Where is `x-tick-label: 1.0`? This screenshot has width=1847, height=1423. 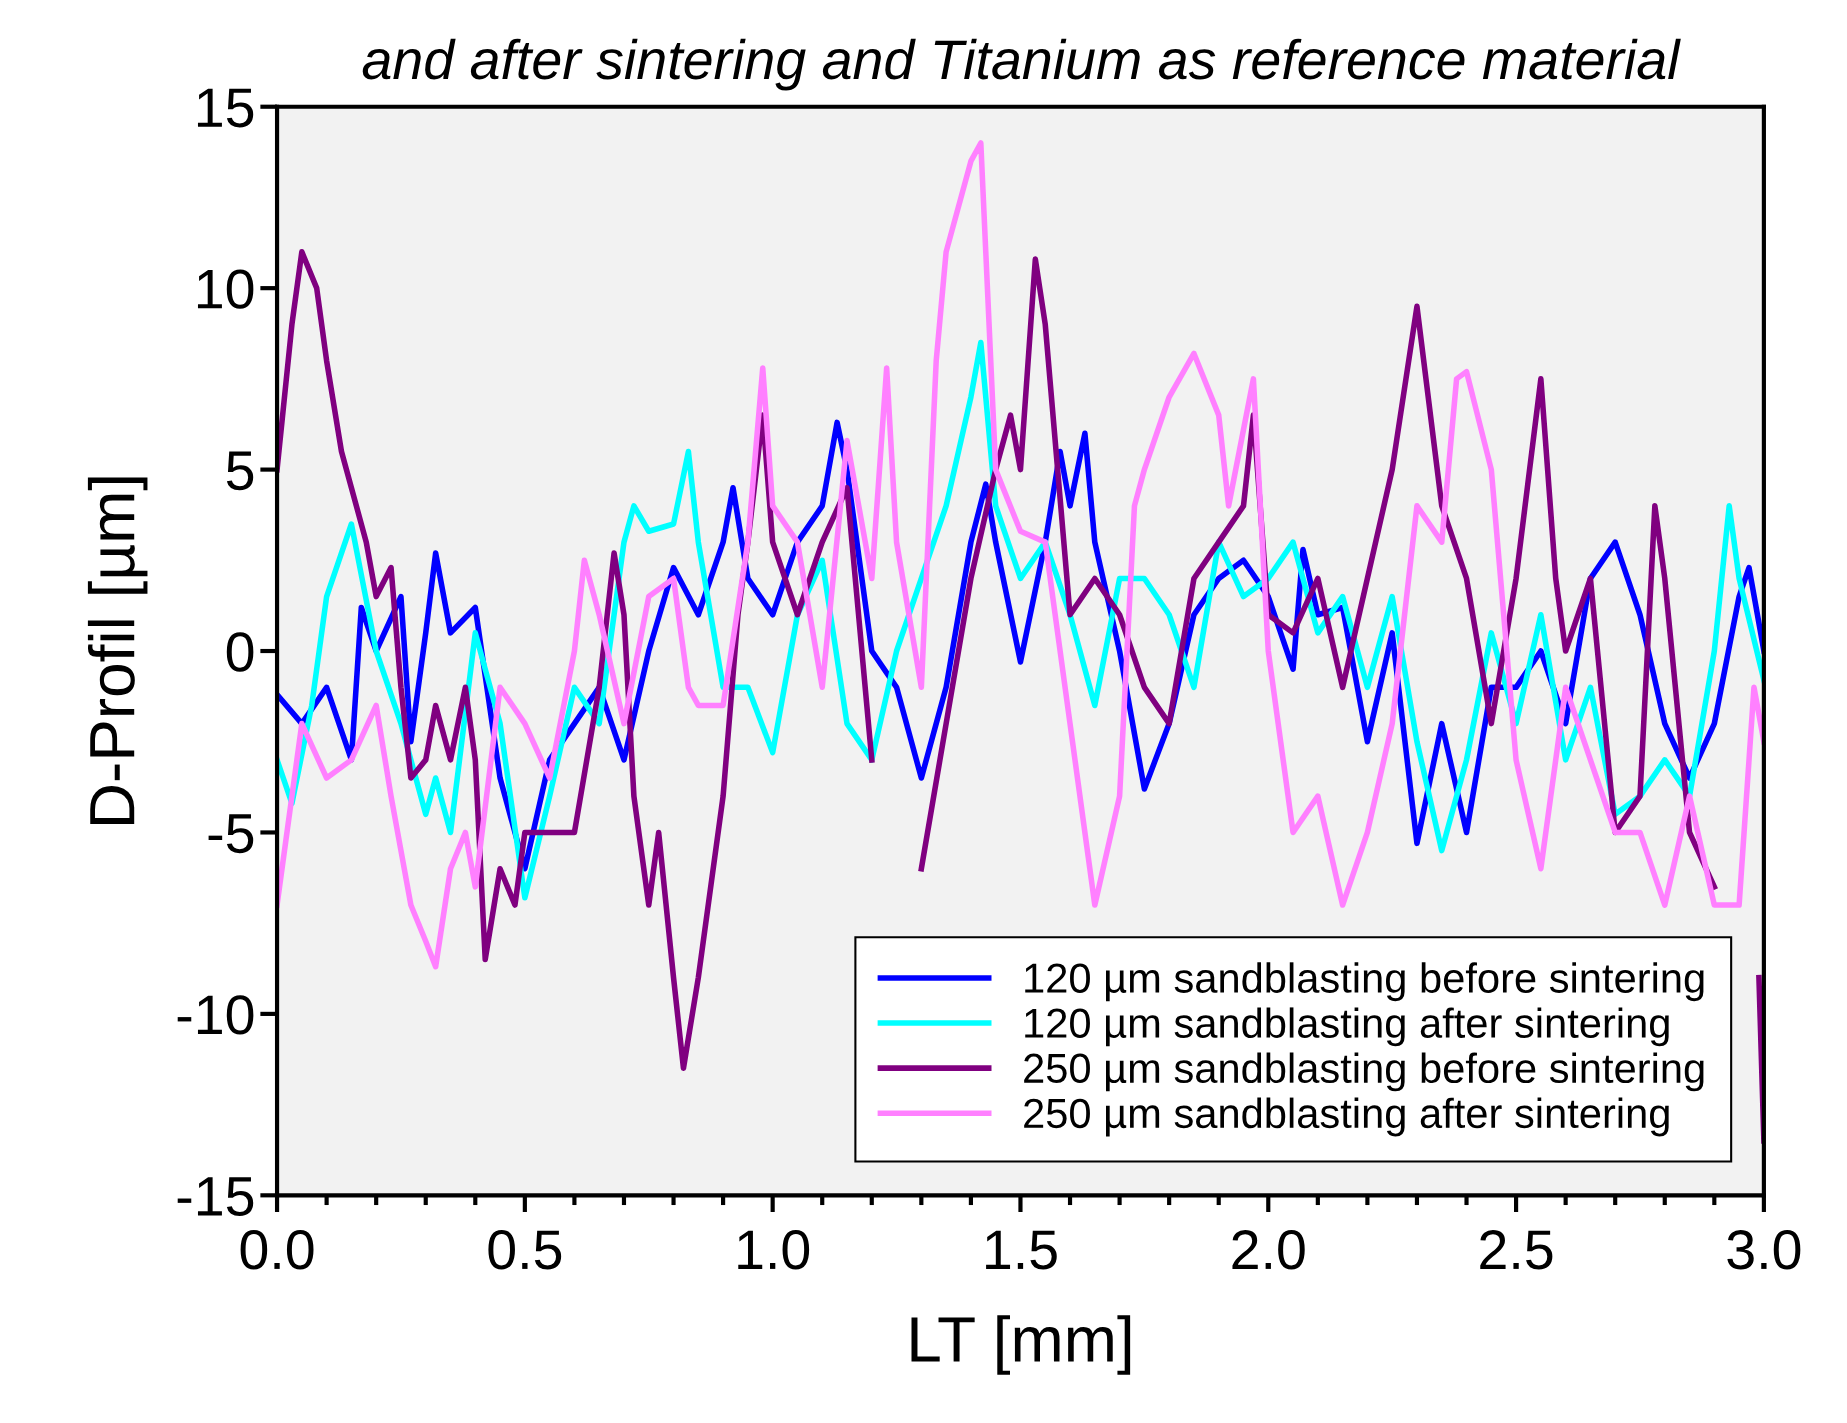 x-tick-label: 1.0 is located at coordinates (774, 1250).